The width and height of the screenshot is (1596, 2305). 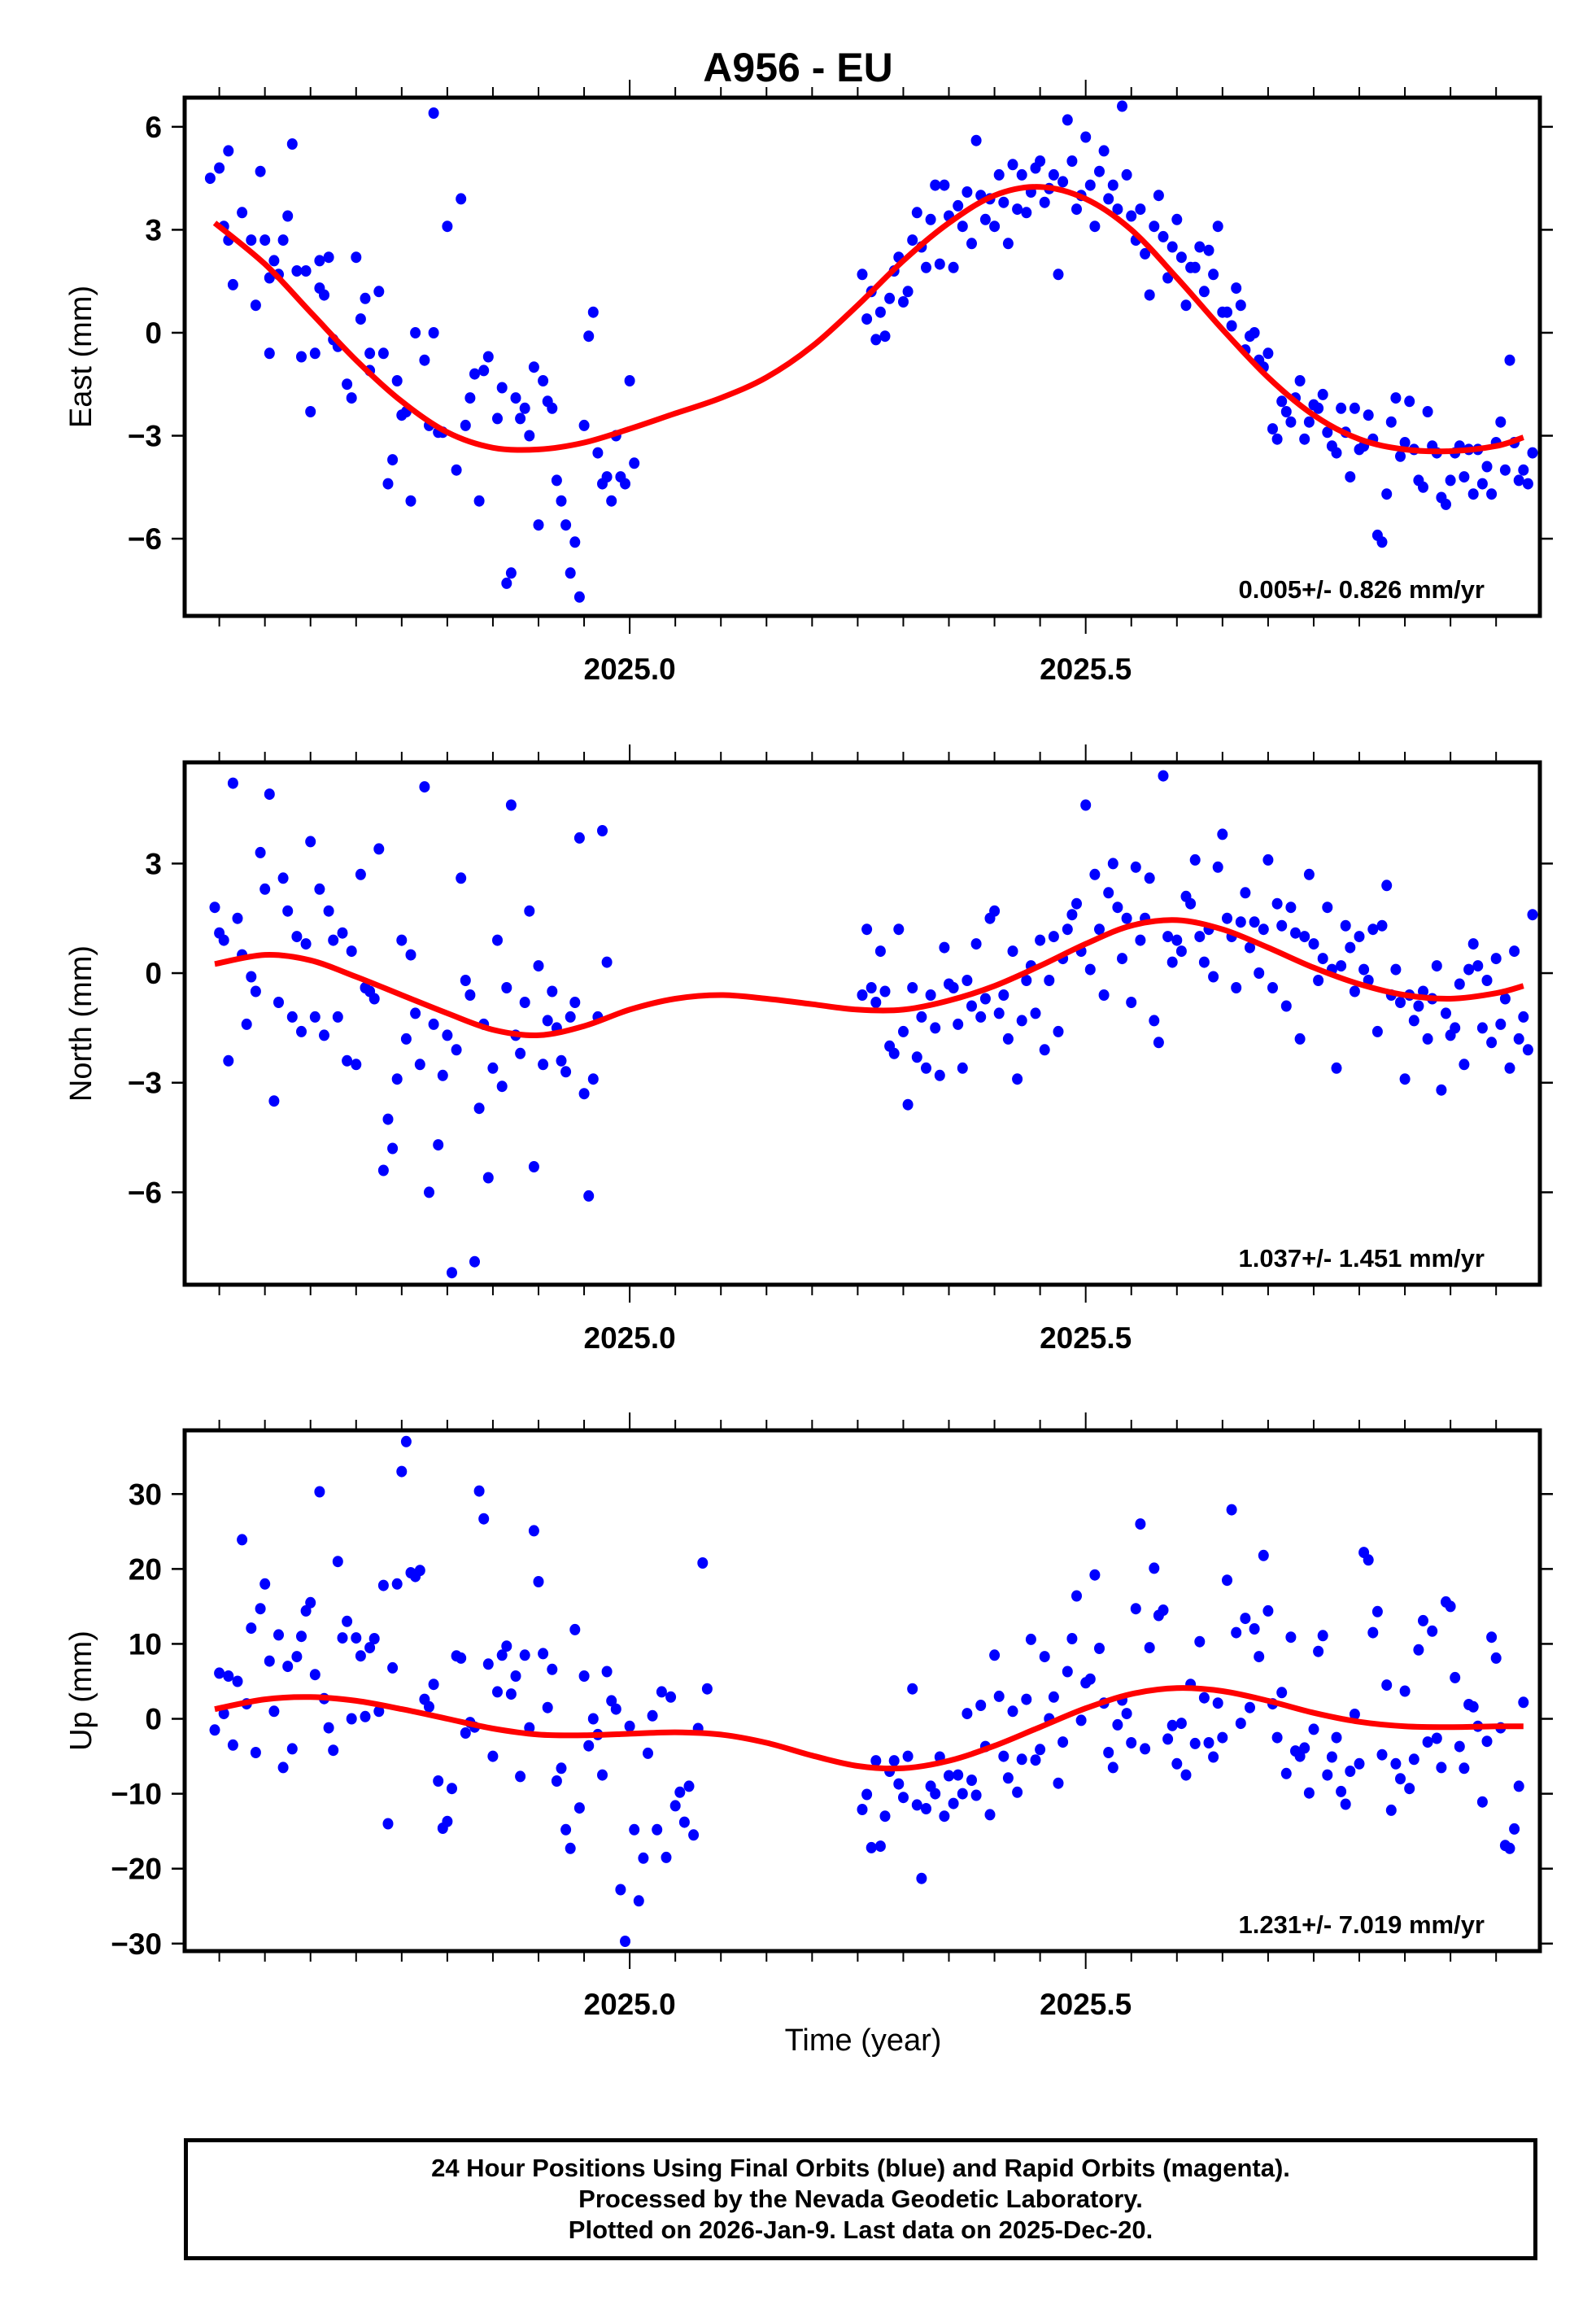 What do you see at coordinates (145, 539) in the screenshot?
I see `east-y-tick-label: −6` at bounding box center [145, 539].